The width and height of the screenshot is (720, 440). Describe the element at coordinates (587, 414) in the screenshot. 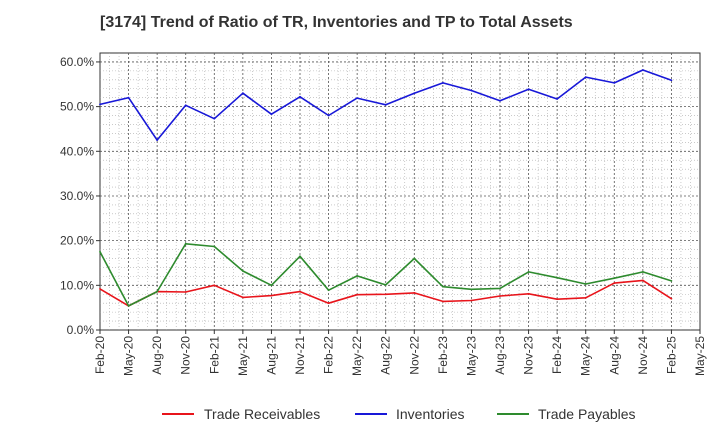

I see `legend-label-trade-payables: Trade Payables` at that location.